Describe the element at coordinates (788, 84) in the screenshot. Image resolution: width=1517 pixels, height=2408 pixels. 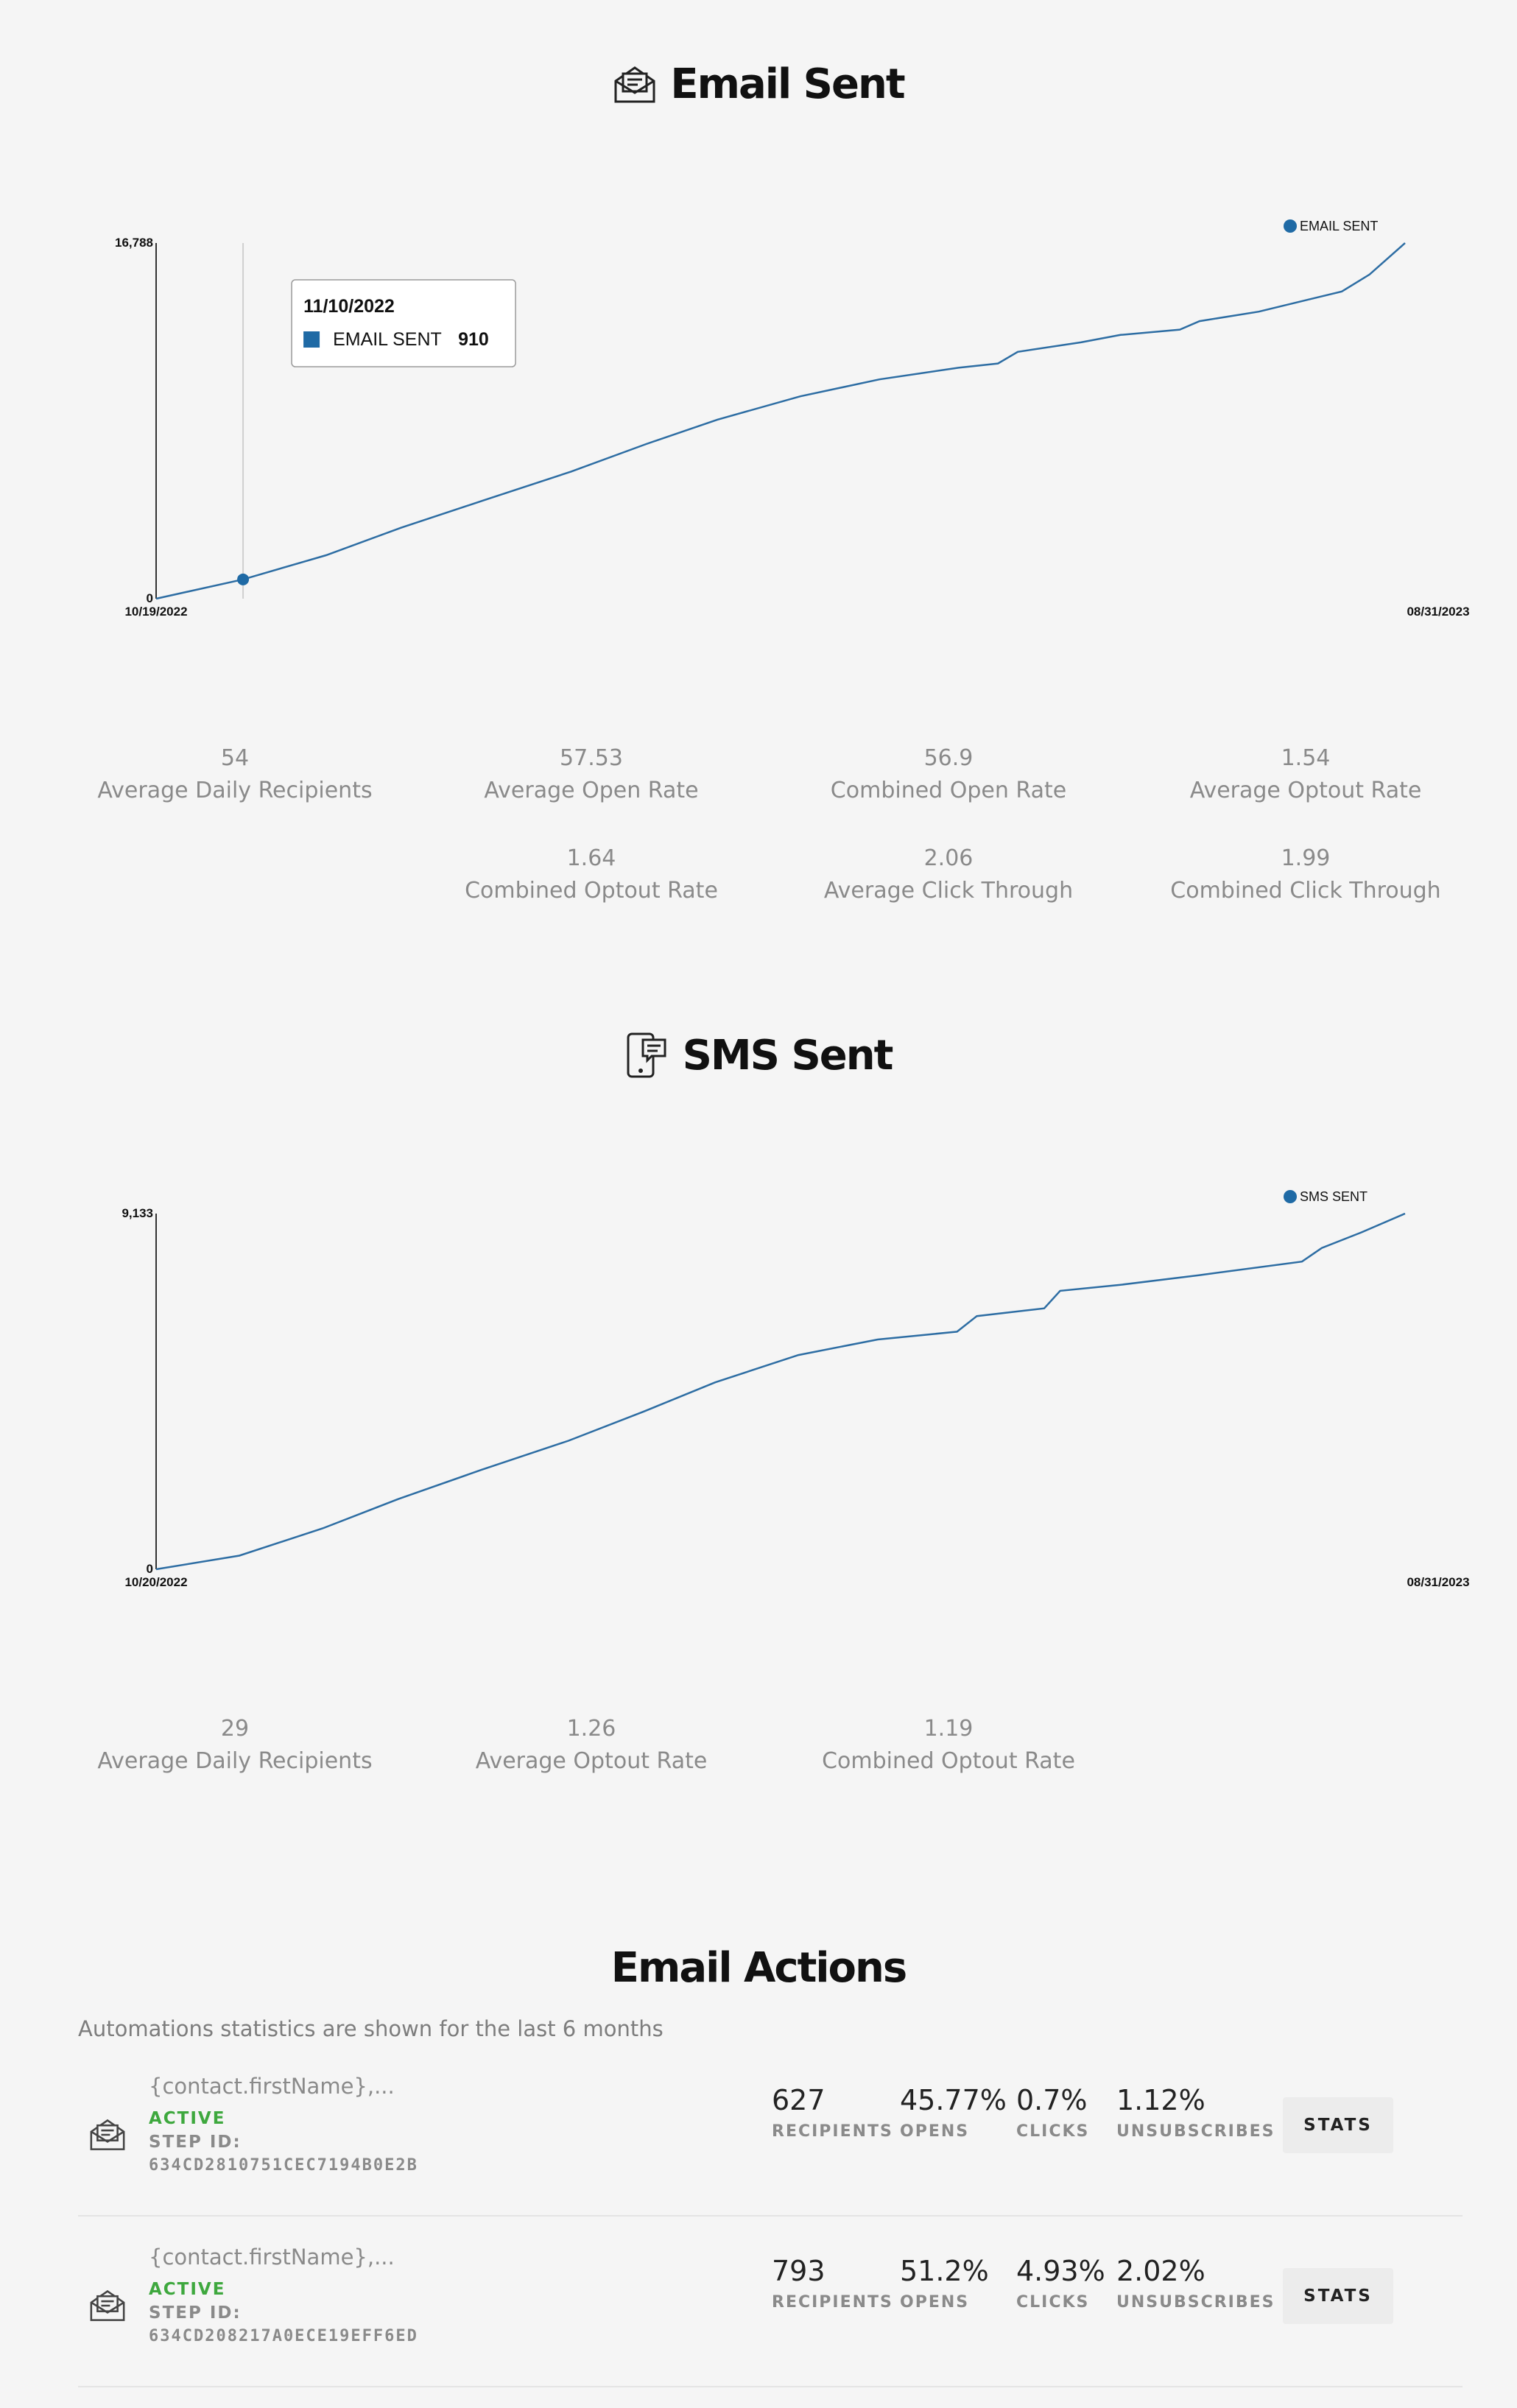
I see `email-sent-heading: Email Sent` at that location.